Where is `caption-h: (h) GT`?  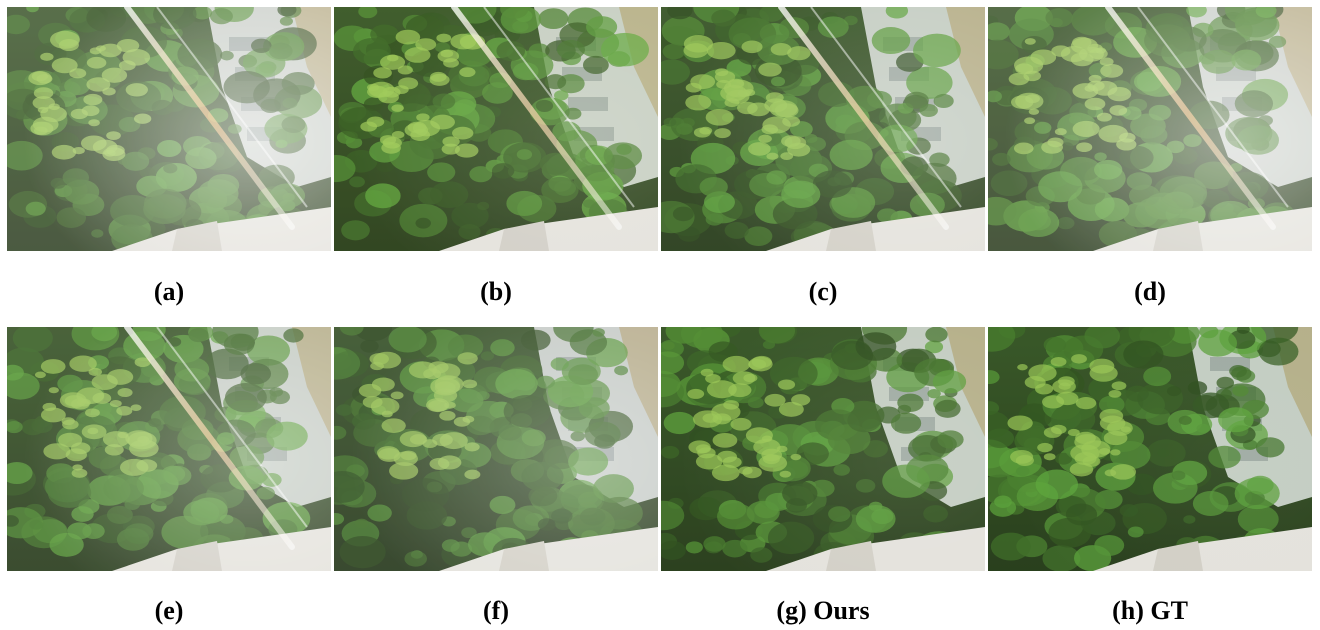 caption-h: (h) GT is located at coordinates (1150, 610).